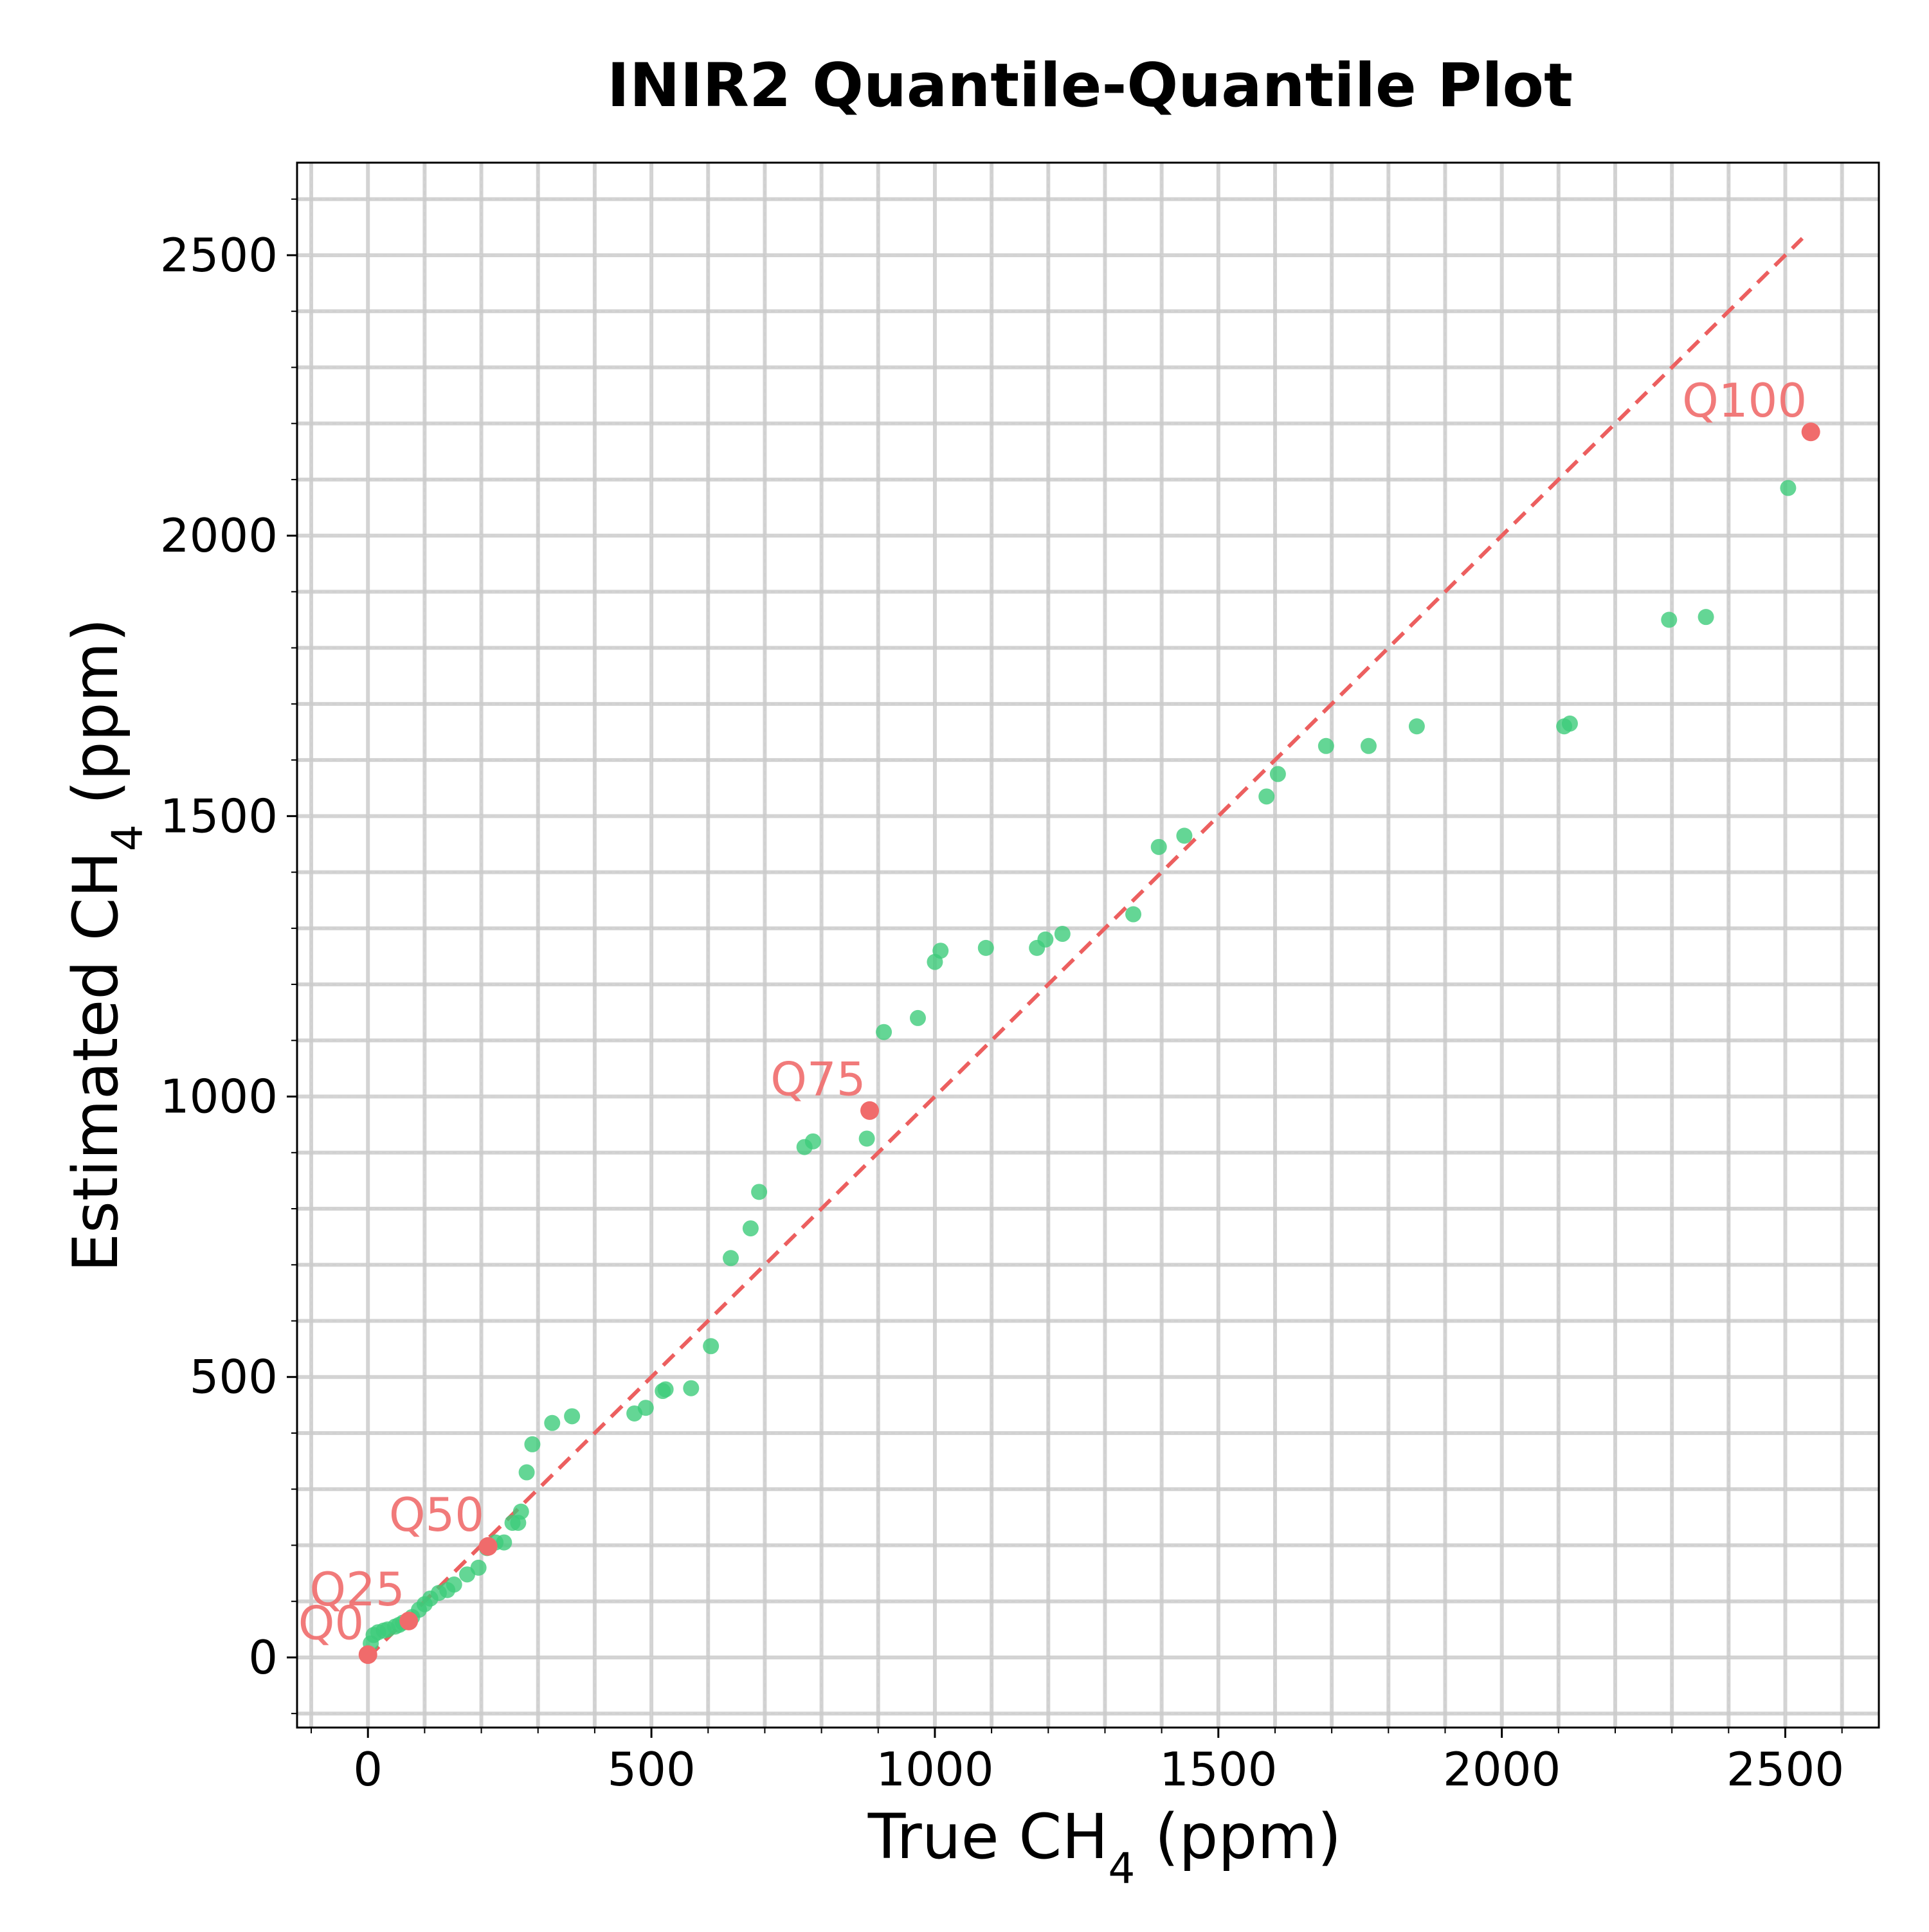 The width and height of the screenshot is (1929, 1932). Describe the element at coordinates (1090, 86) in the screenshot. I see `chart-title: INIR2 Quantile-Quantile Plot` at that location.